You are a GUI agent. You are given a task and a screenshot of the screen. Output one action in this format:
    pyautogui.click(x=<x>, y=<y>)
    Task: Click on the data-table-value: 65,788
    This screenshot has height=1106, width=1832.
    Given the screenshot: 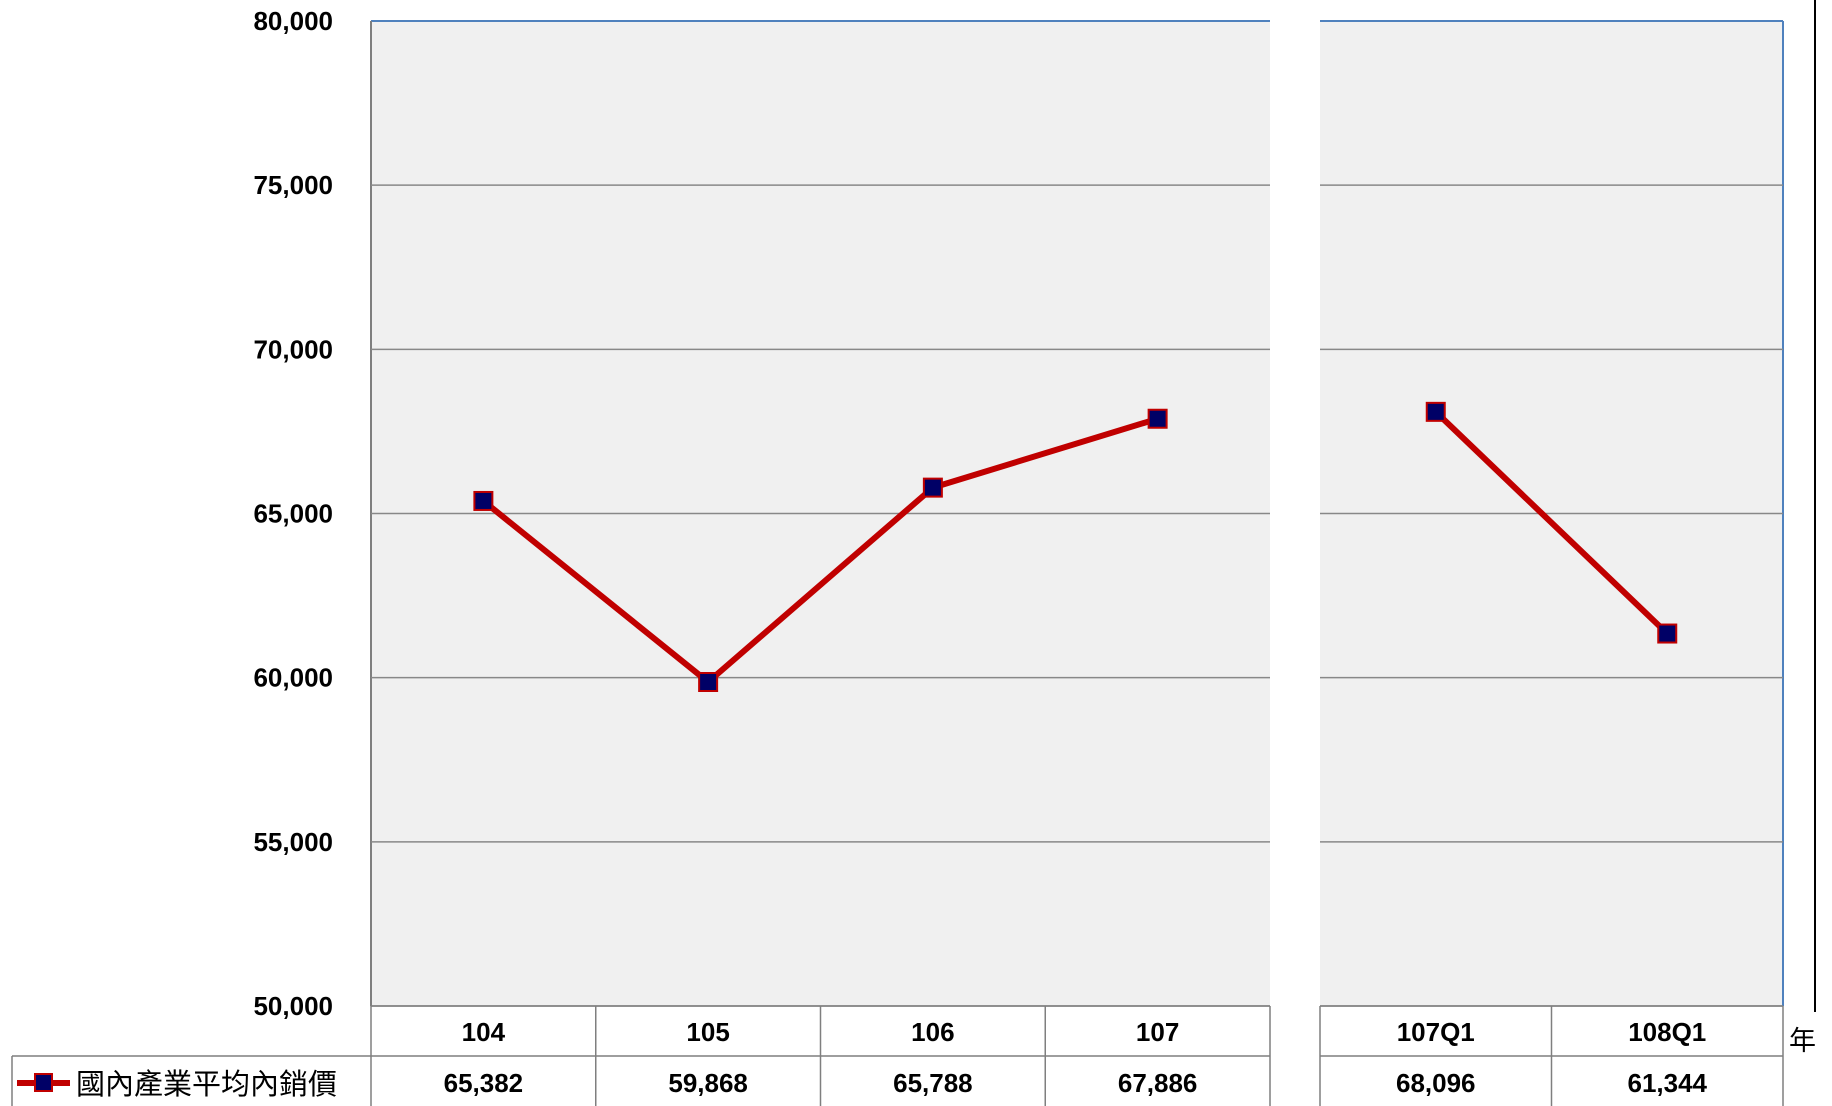 What is the action you would take?
    pyautogui.click(x=933, y=1083)
    